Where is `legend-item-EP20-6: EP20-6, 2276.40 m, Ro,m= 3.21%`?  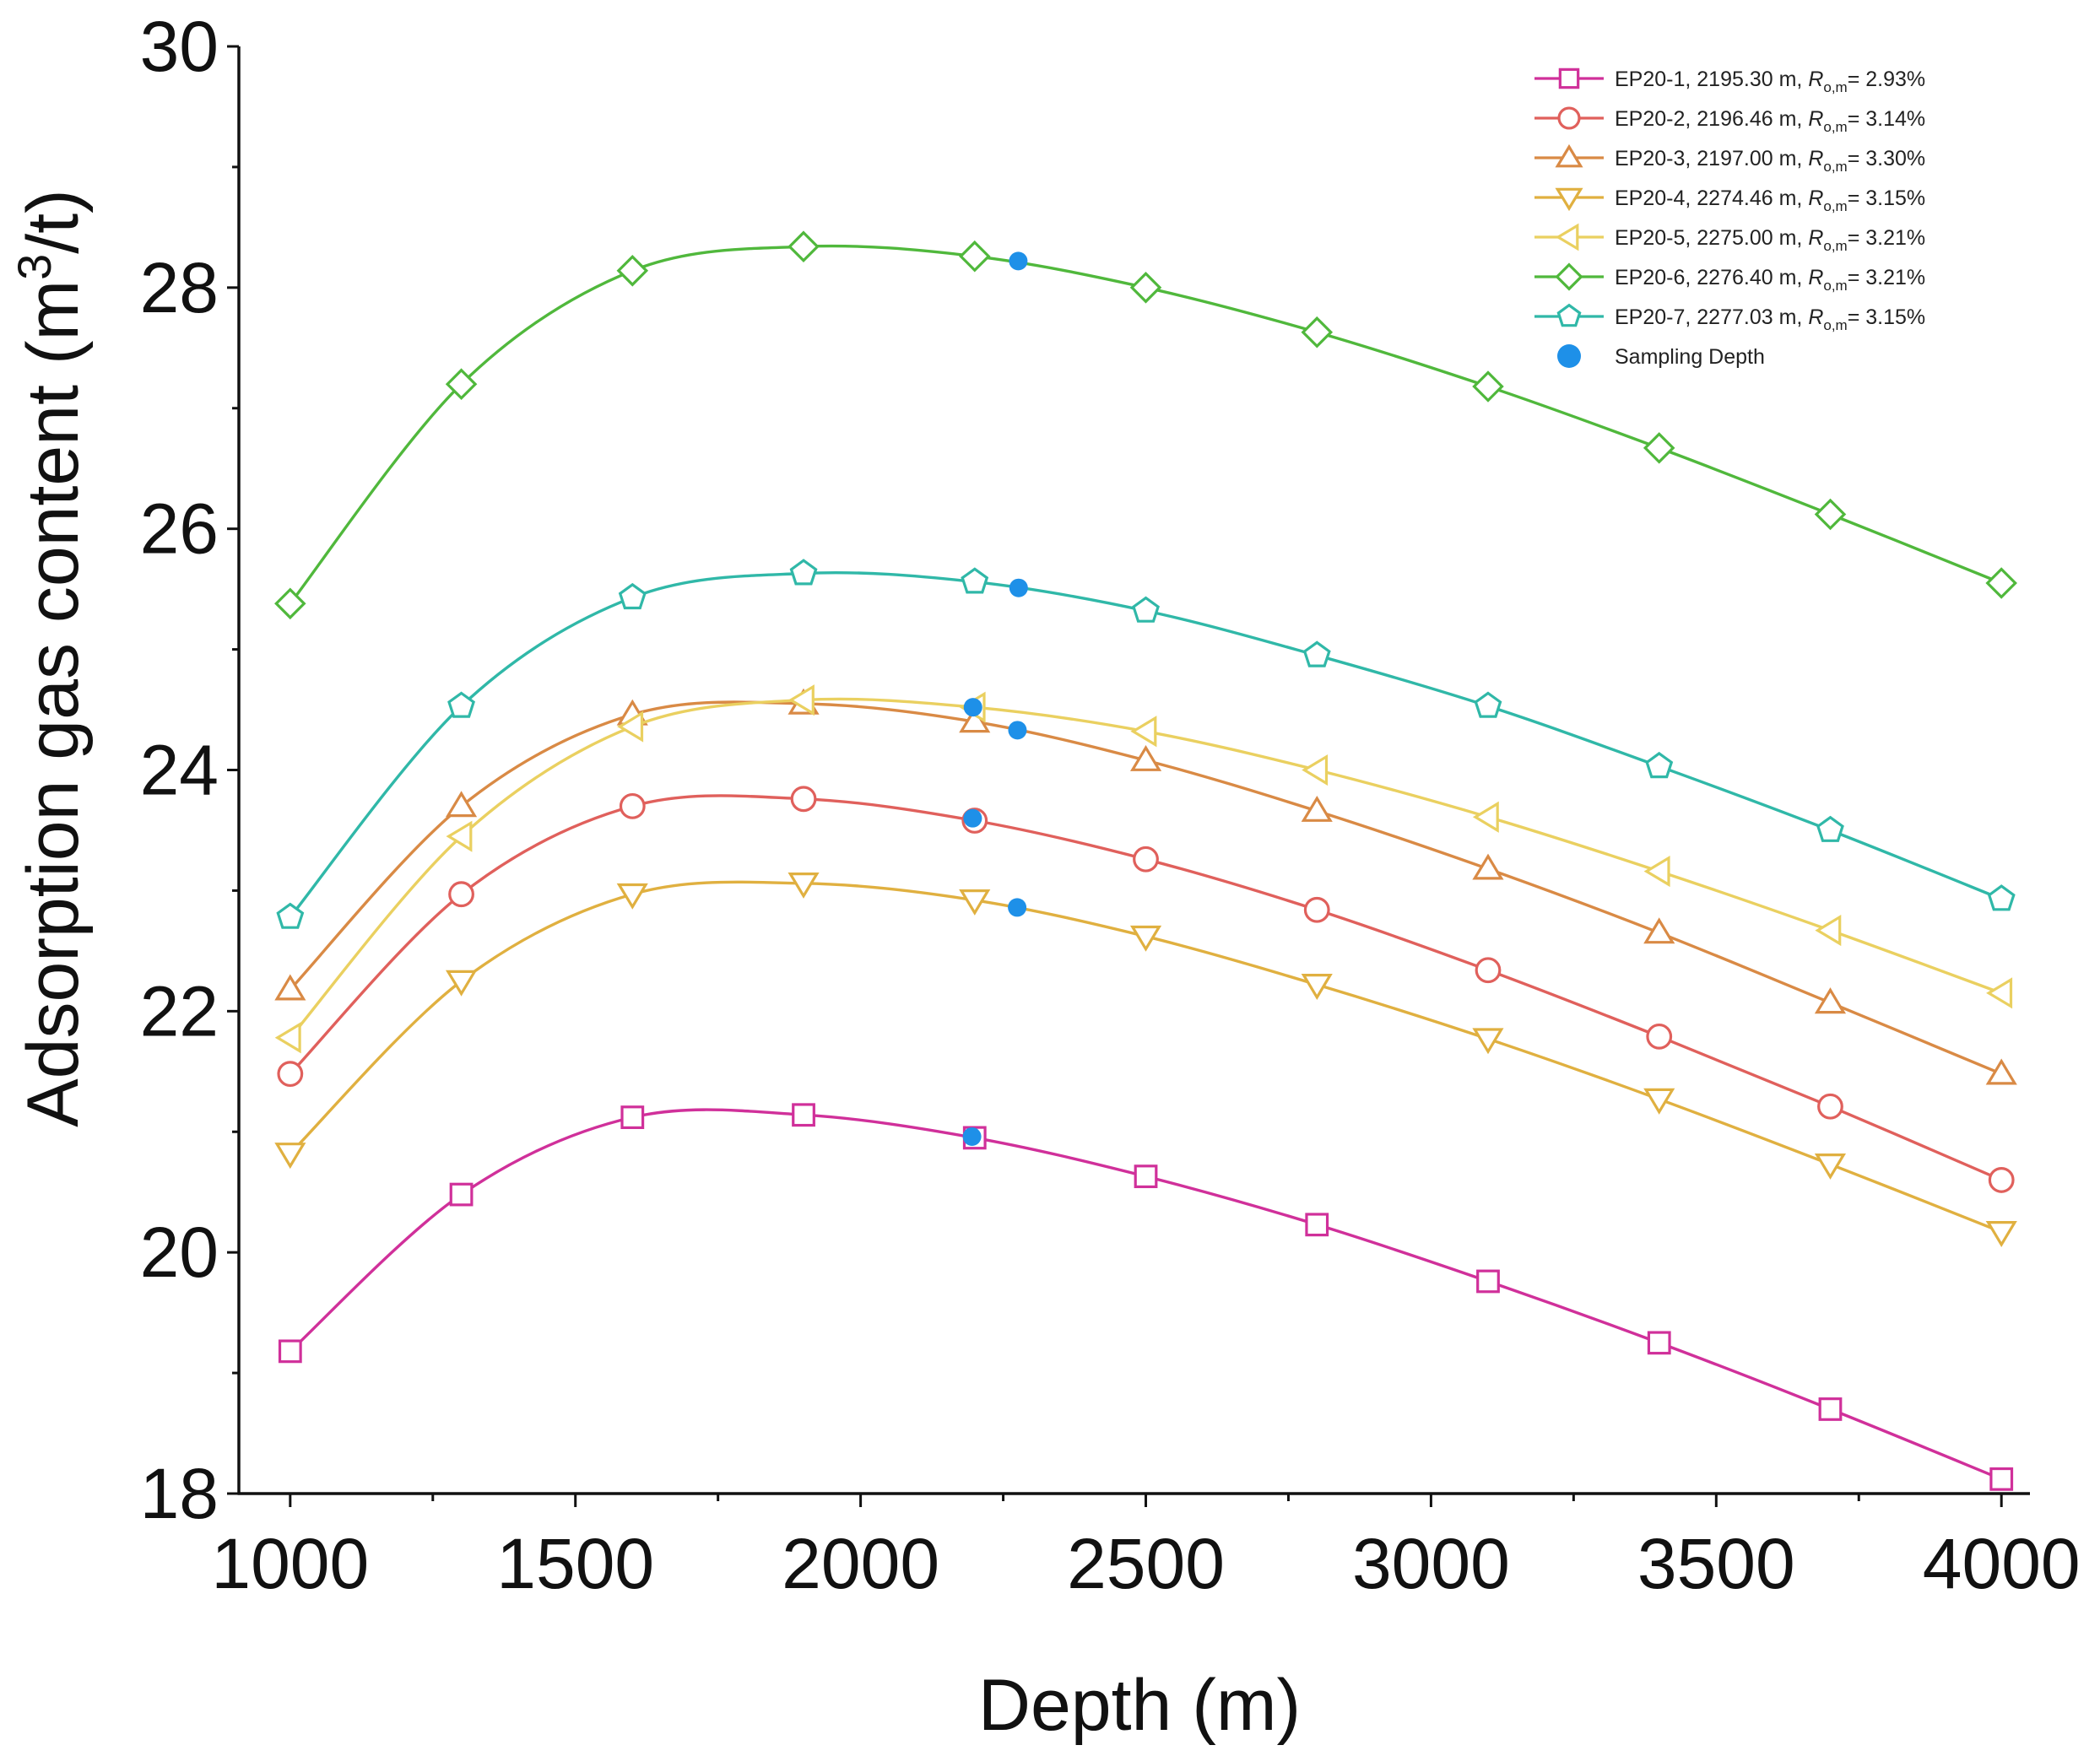 legend-item-EP20-6: EP20-6, 2276.40 m, Ro,m= 3.21% is located at coordinates (1729, 278).